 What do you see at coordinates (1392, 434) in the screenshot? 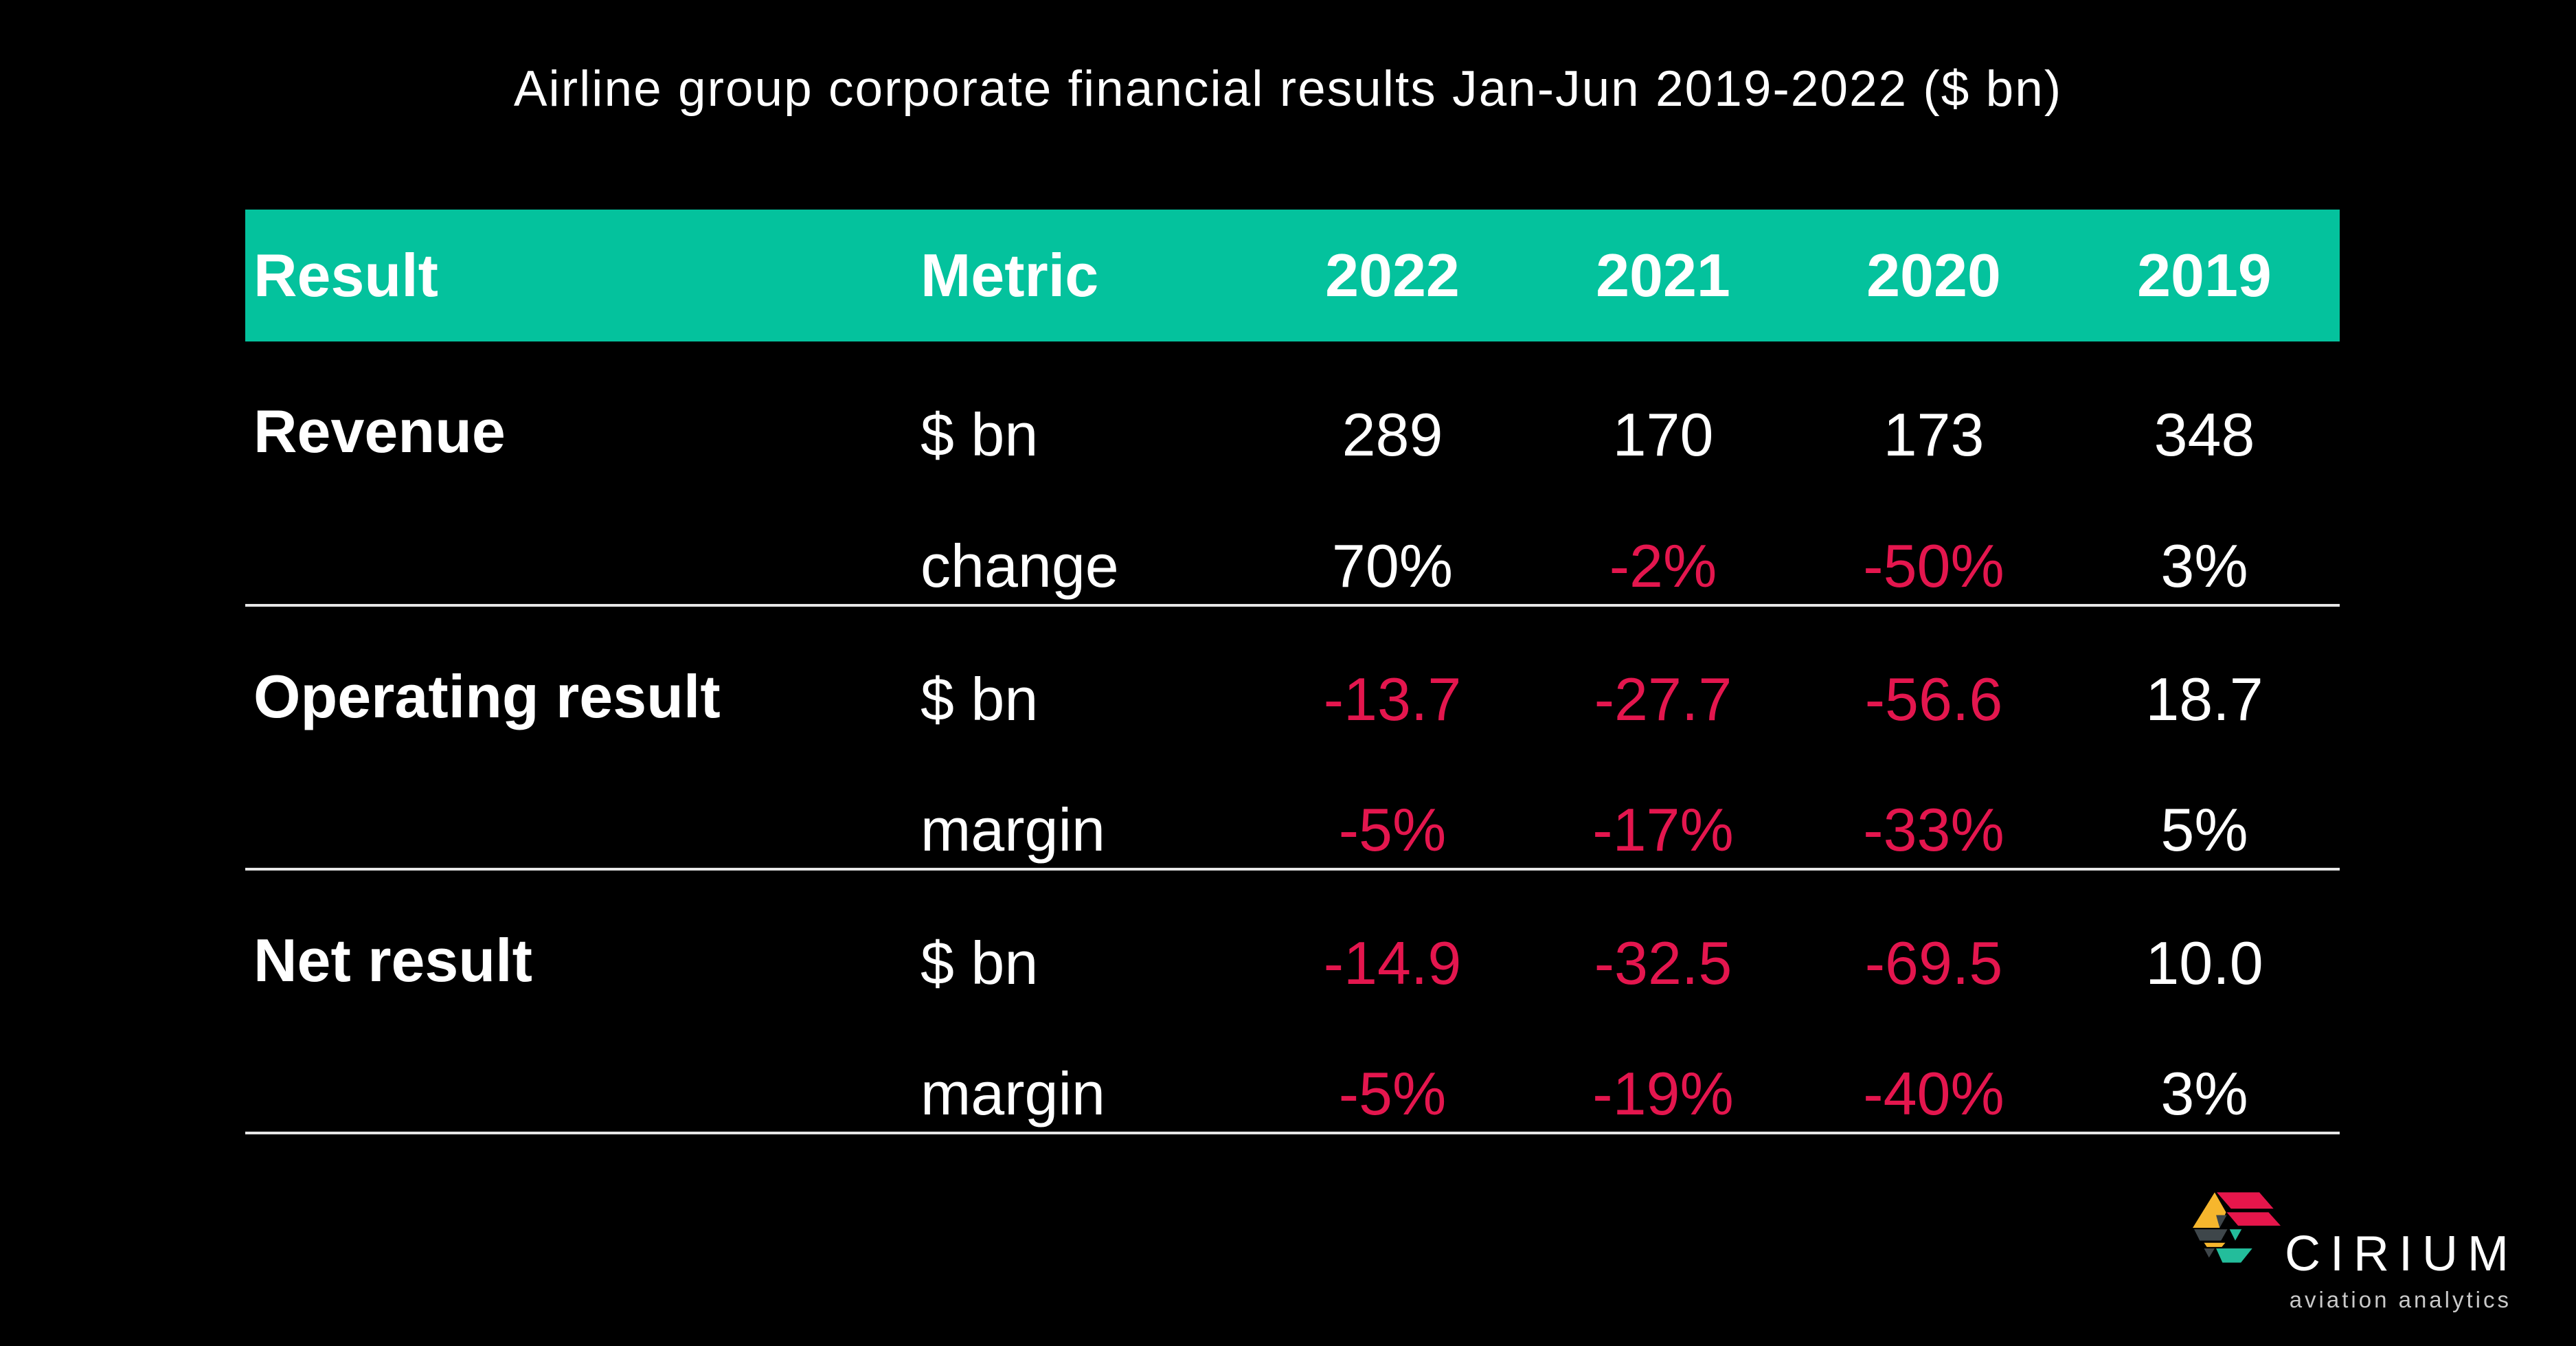
I see `value-cell: 289` at bounding box center [1392, 434].